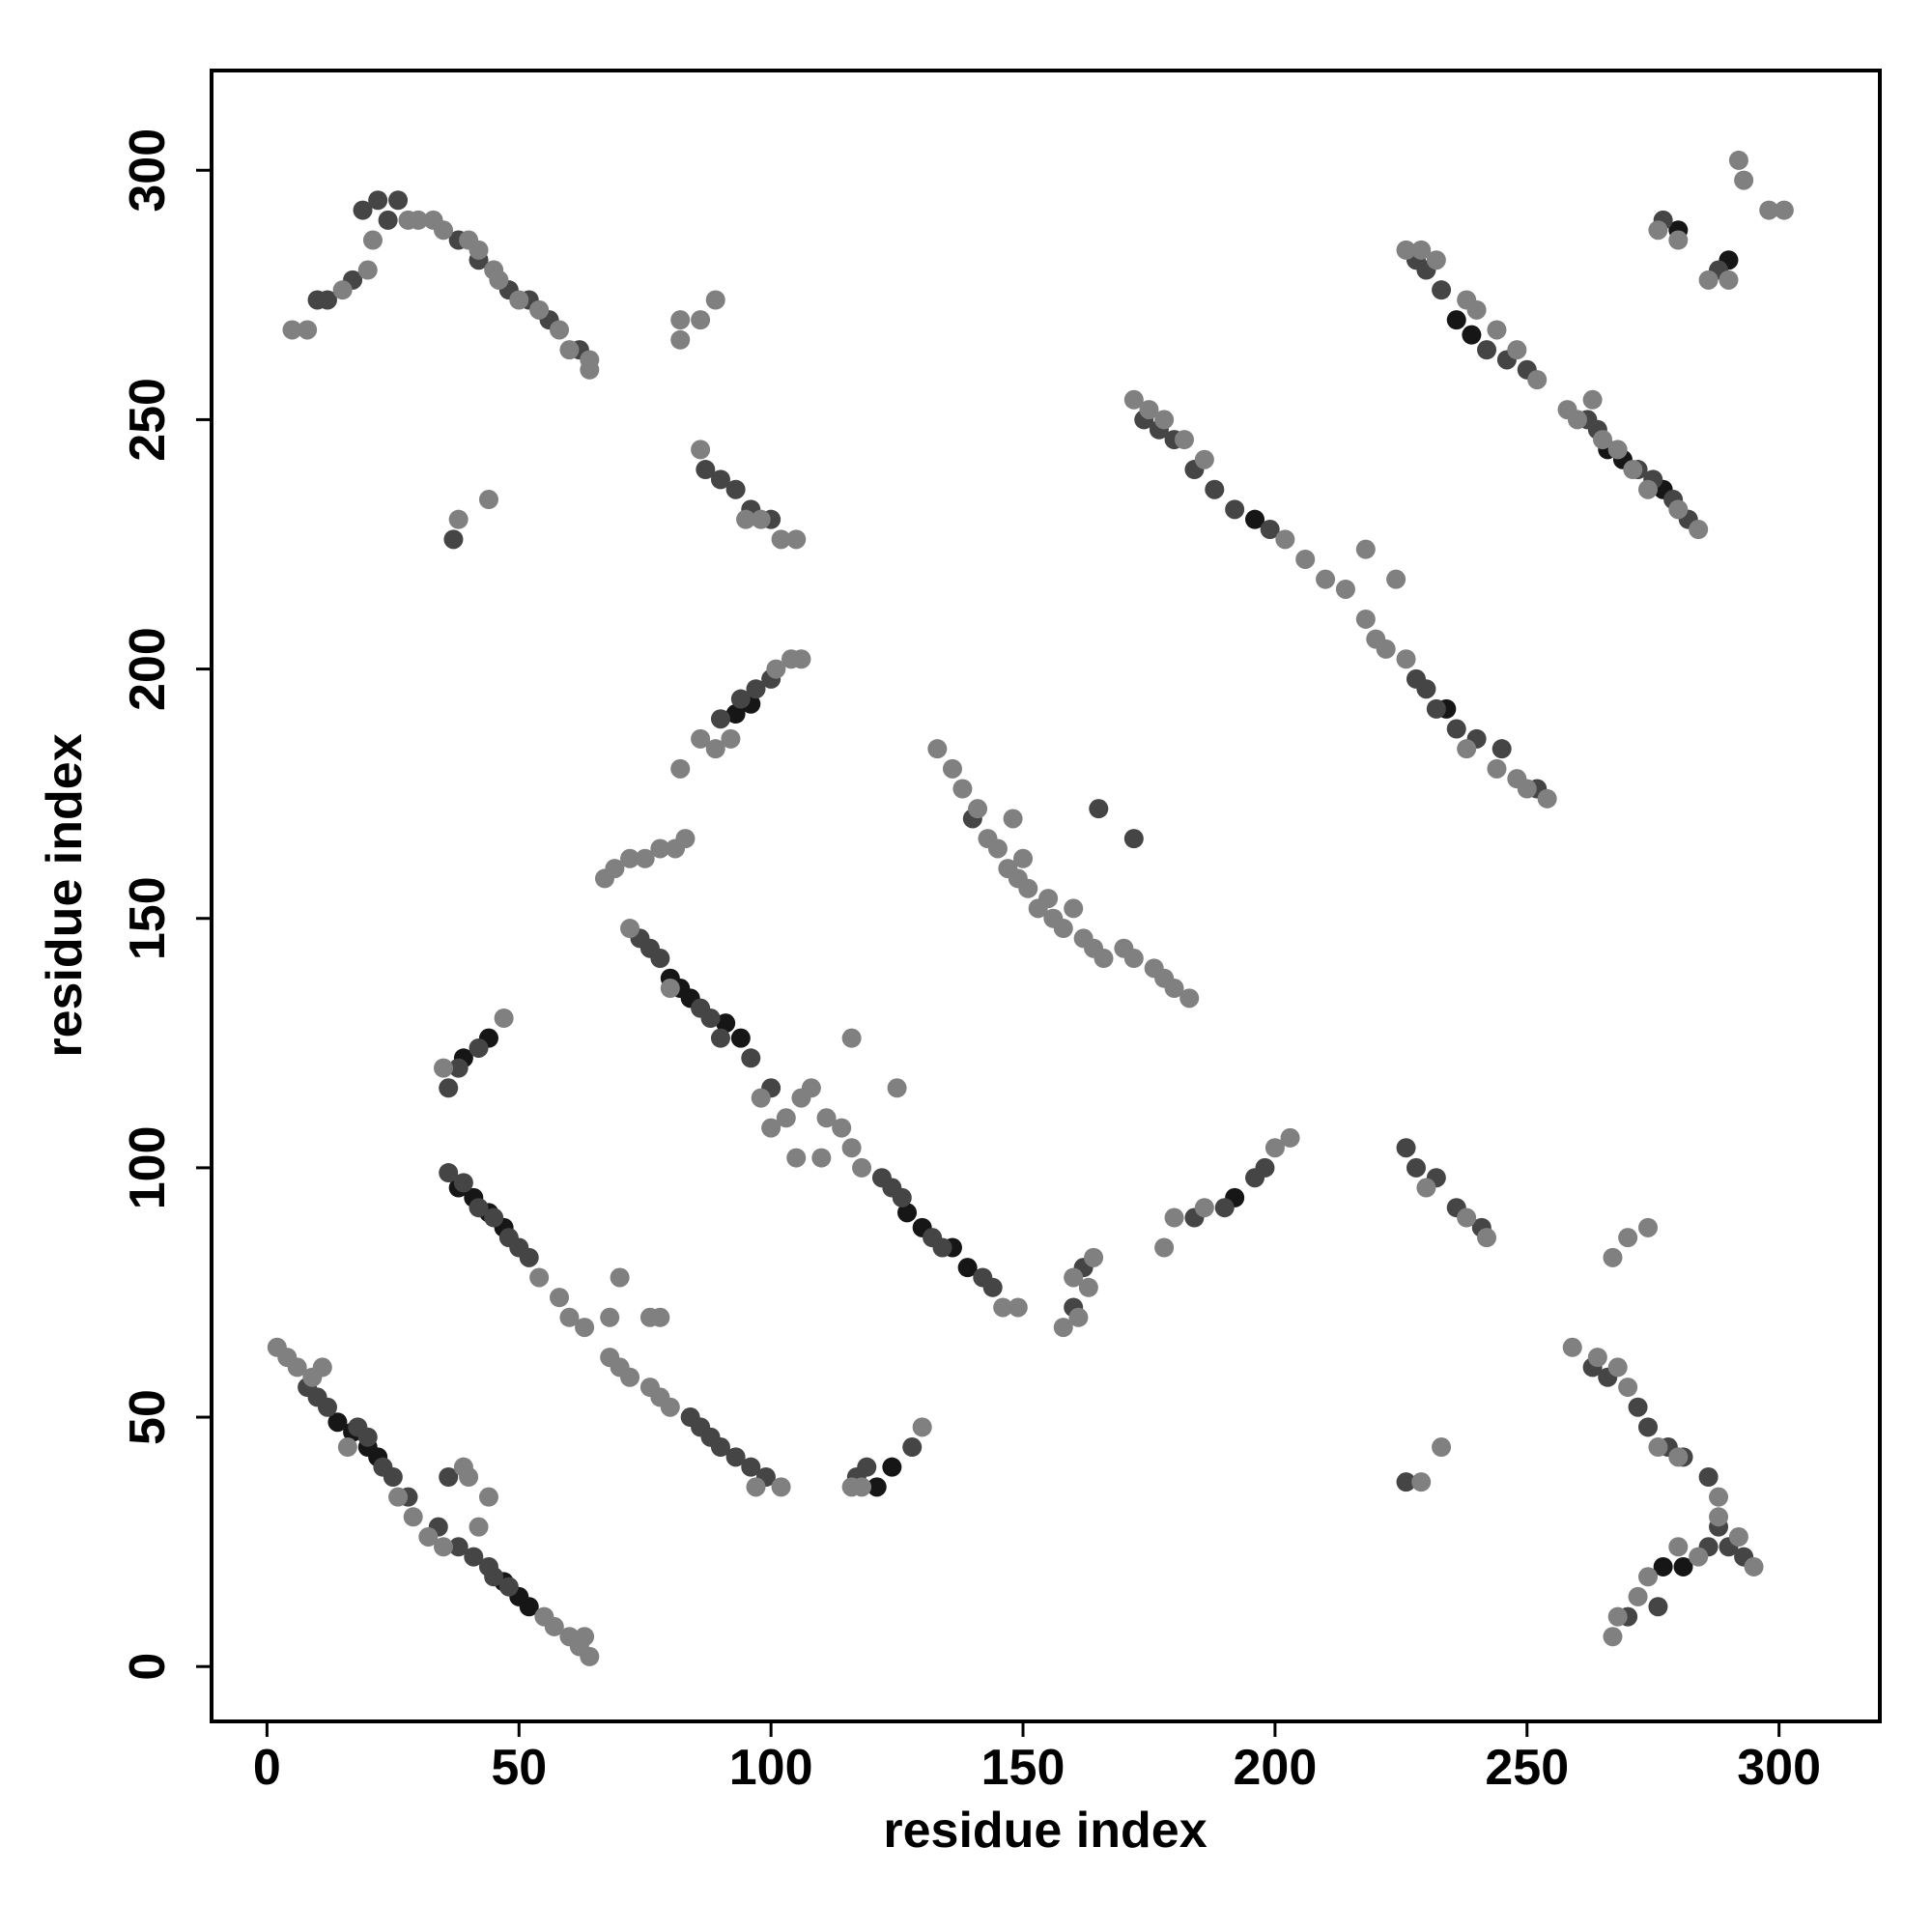 This screenshot has width=1932, height=1932. What do you see at coordinates (1023, 1768) in the screenshot?
I see `x-tick-label: 150` at bounding box center [1023, 1768].